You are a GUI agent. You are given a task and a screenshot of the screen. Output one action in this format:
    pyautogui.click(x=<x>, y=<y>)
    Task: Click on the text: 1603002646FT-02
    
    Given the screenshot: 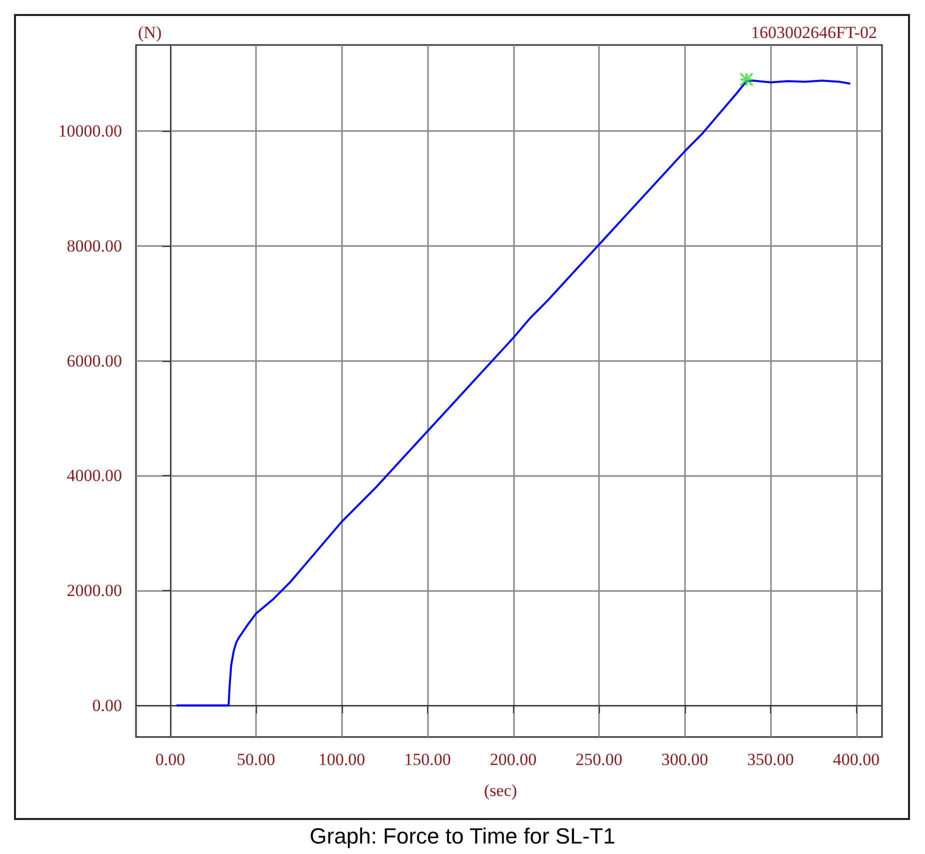 What is the action you would take?
    pyautogui.click(x=814, y=32)
    